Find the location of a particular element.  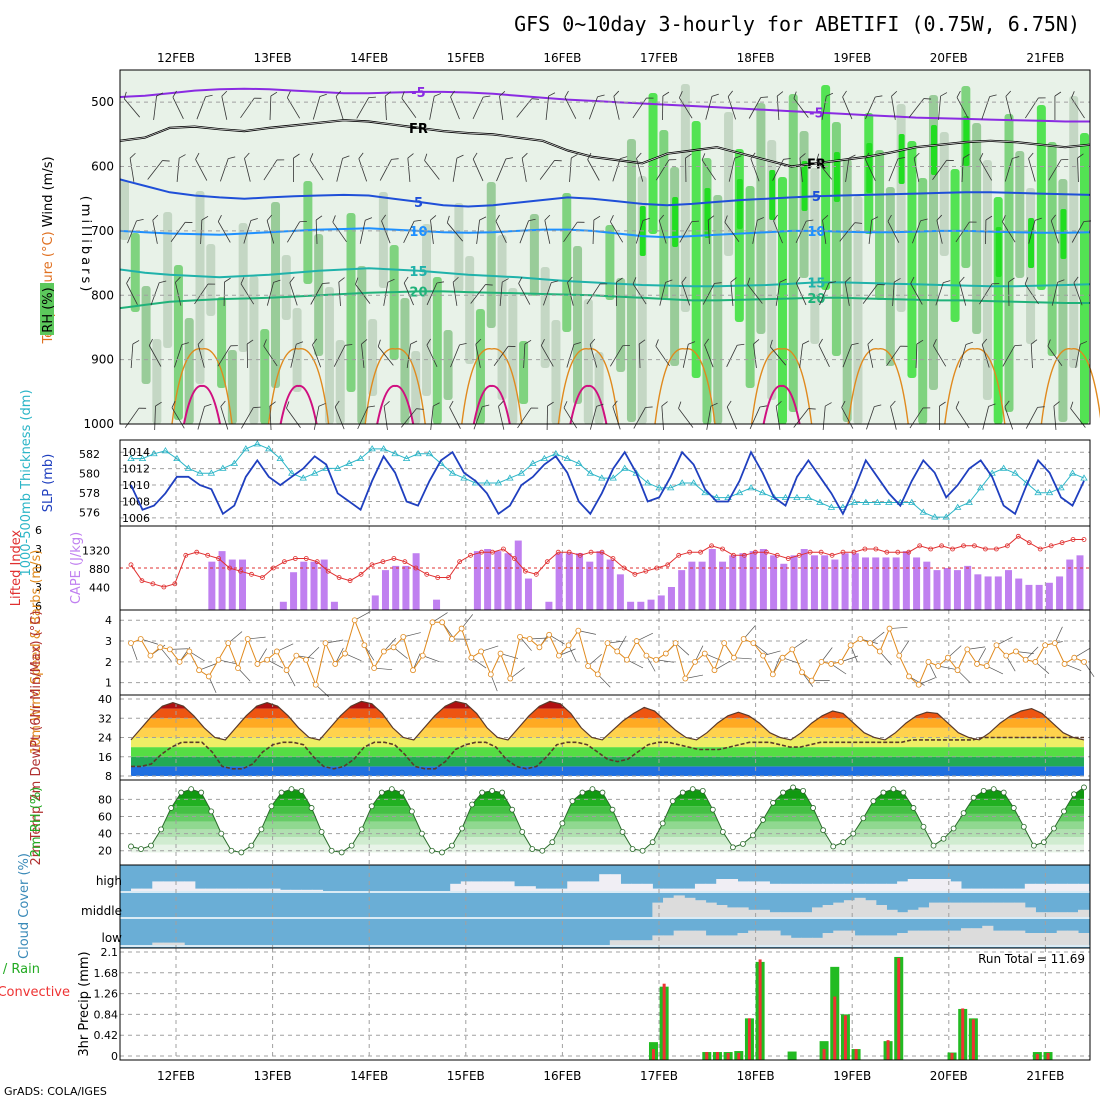

lifted-index-axis-label: Lifted Index is located at coordinates (16, 567).